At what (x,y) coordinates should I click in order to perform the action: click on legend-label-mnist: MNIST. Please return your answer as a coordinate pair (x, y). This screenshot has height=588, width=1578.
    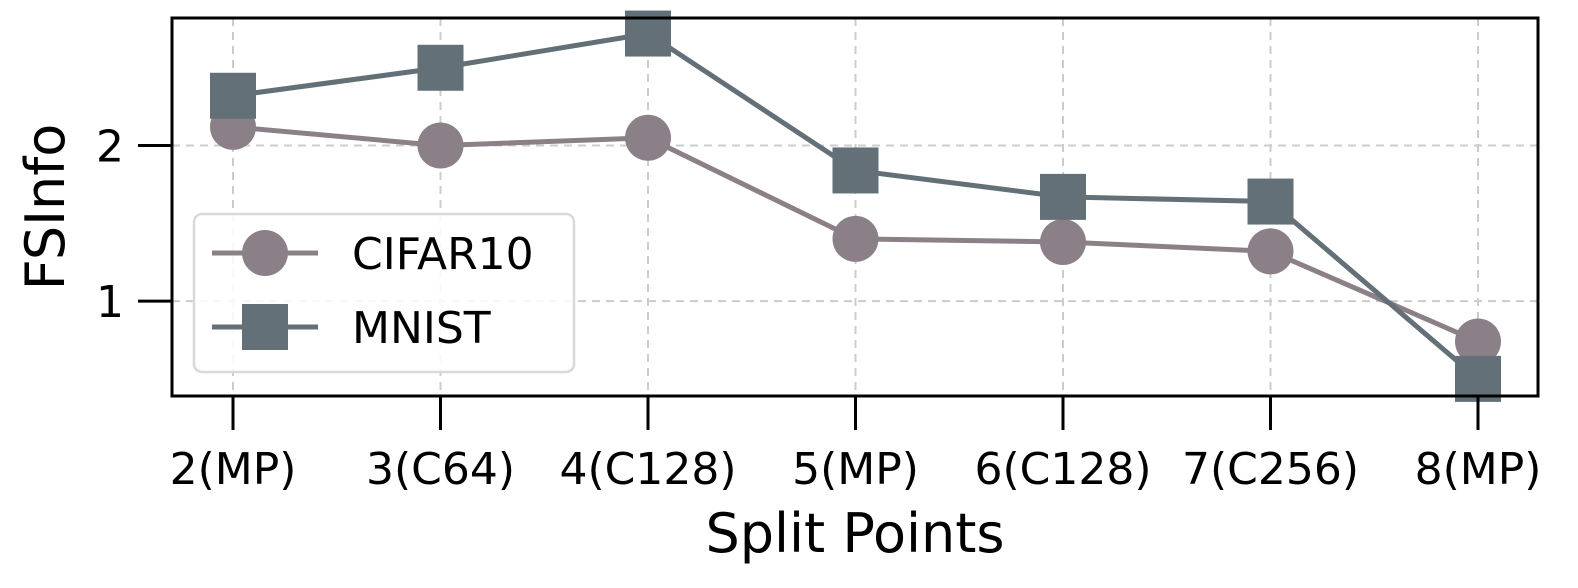
    Looking at the image, I should click on (421, 328).